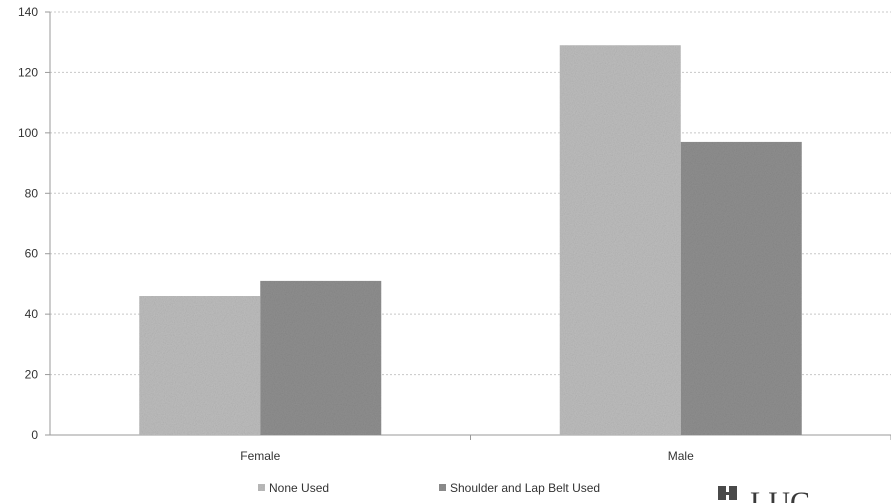 This screenshot has width=891, height=503. Describe the element at coordinates (32, 375) in the screenshot. I see `y-tick-label: 20` at that location.